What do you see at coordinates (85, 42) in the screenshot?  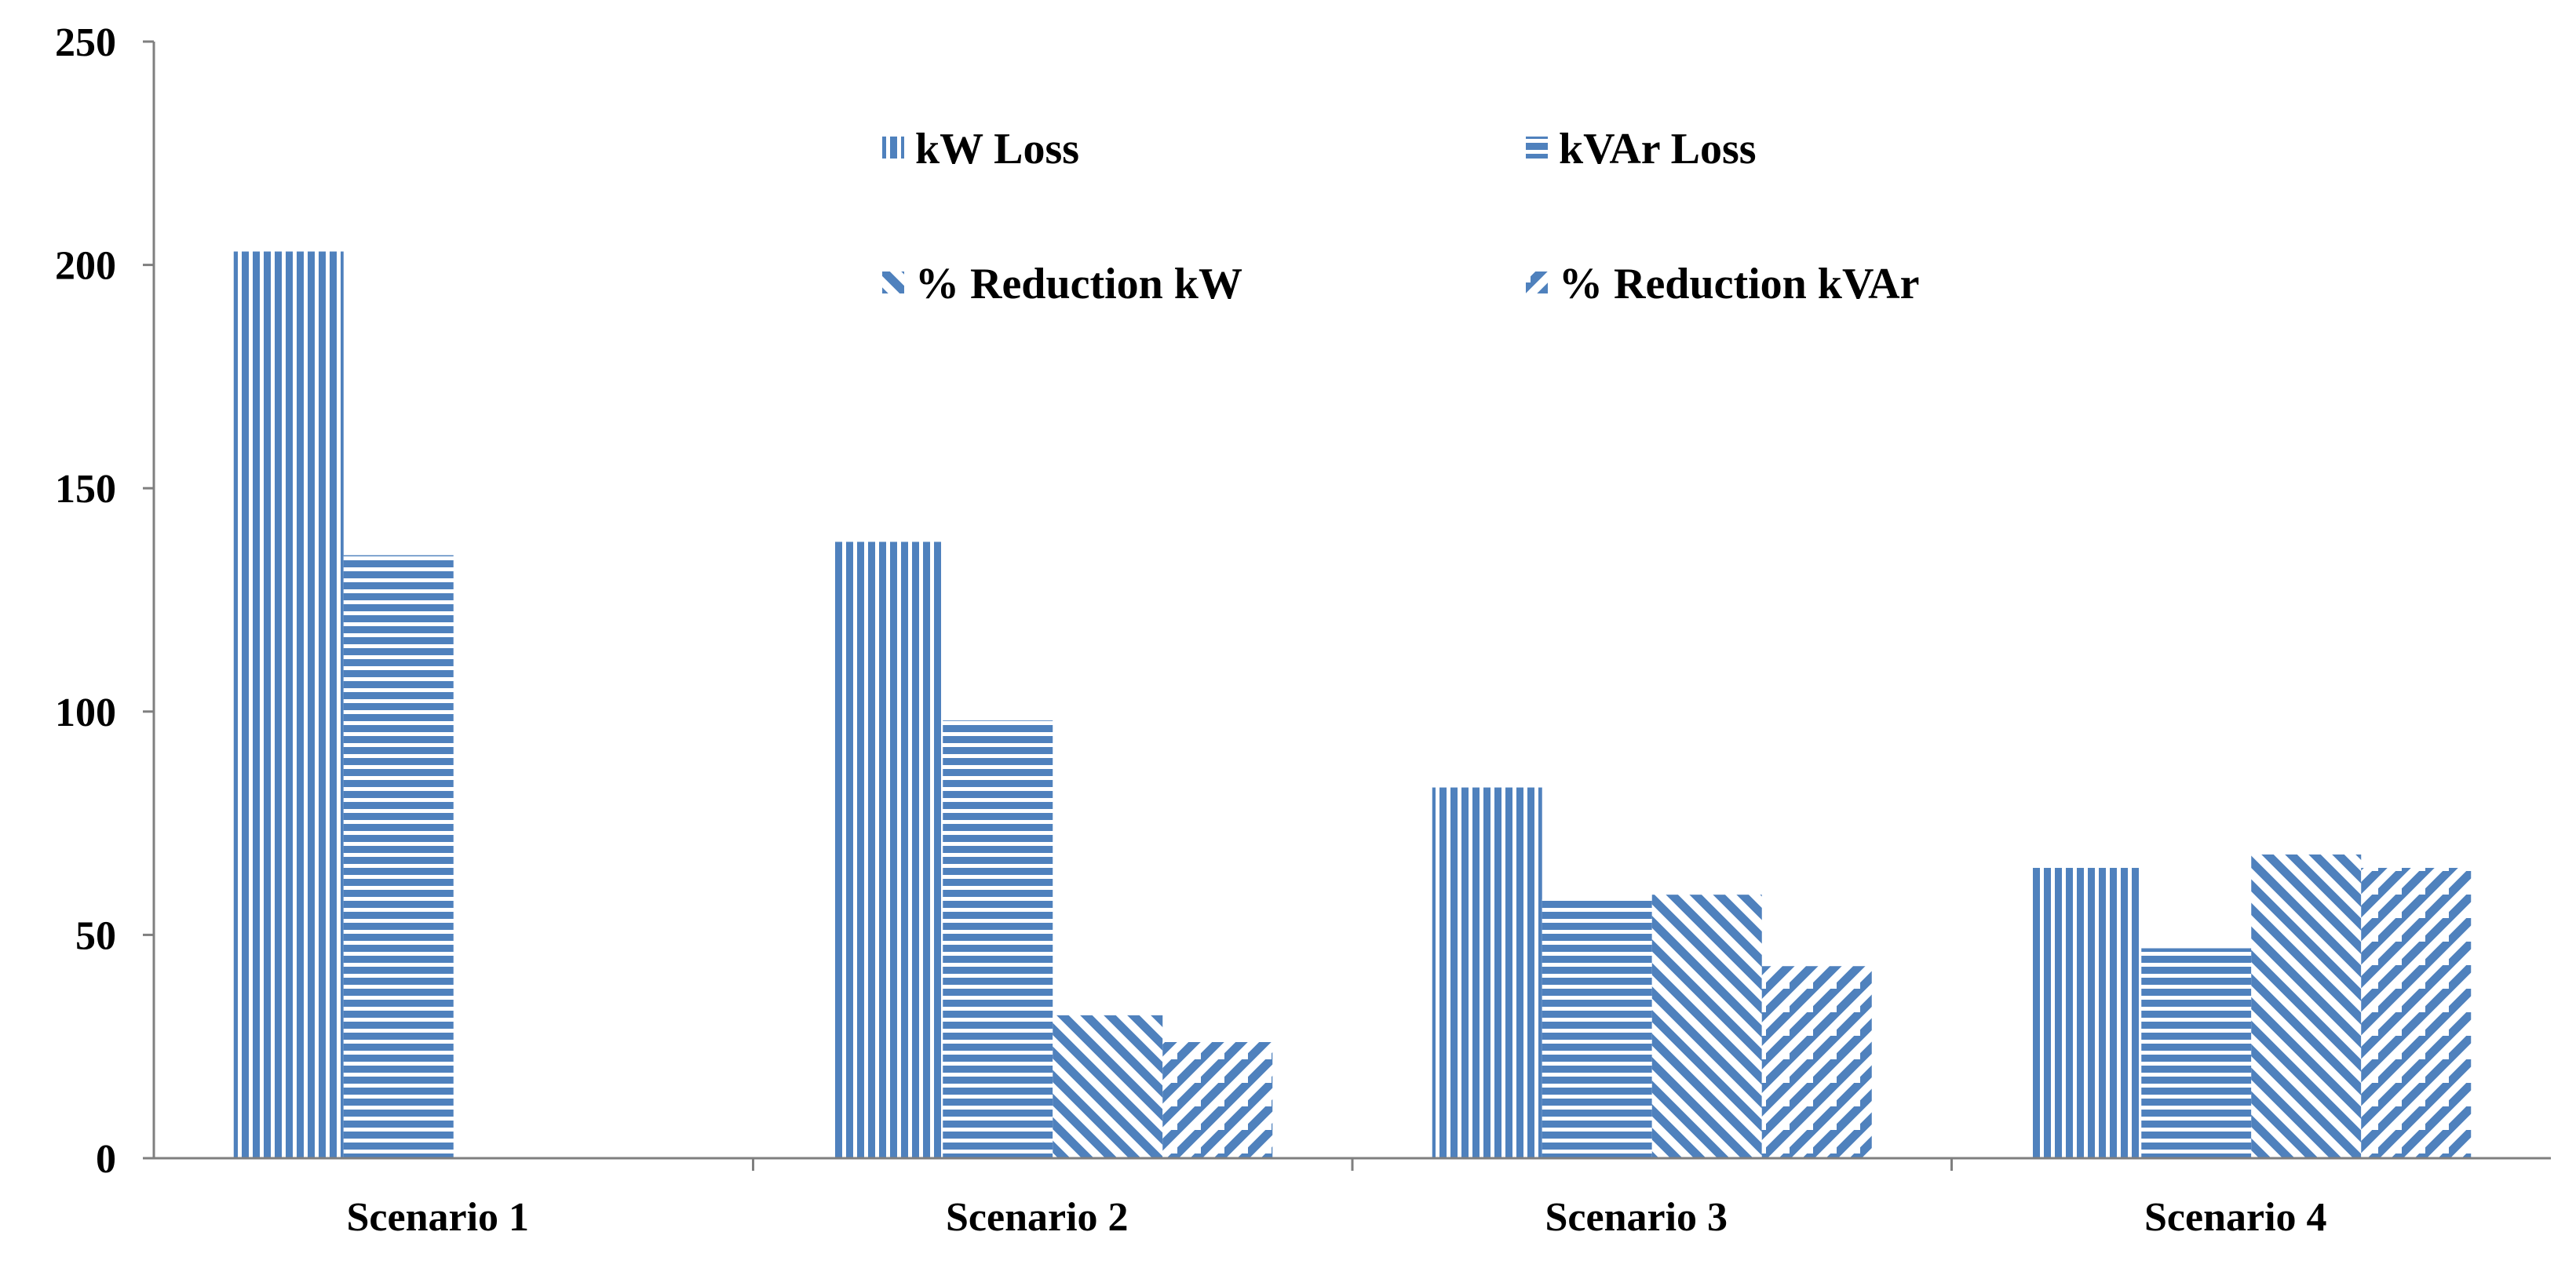 I see `y-tick-label: 250` at bounding box center [85, 42].